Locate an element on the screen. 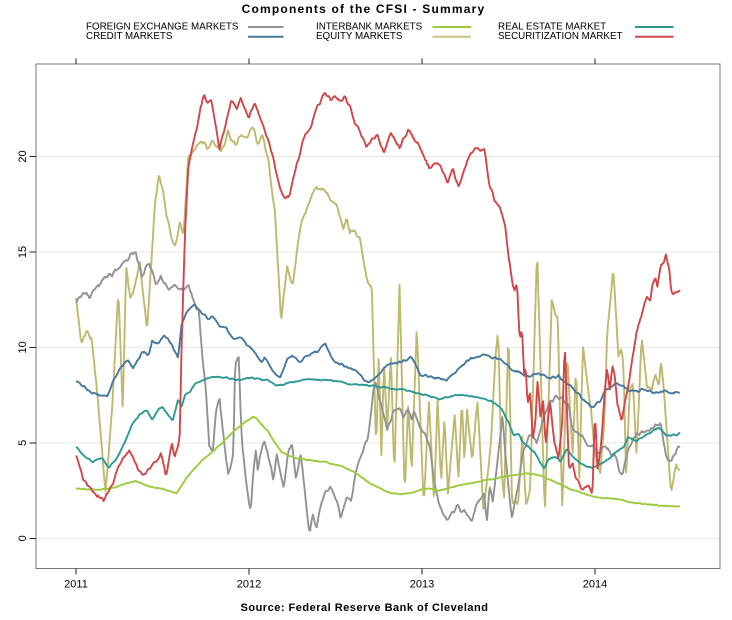 This screenshot has width=732, height=620. svg-text: 20 is located at coordinates (23, 156).